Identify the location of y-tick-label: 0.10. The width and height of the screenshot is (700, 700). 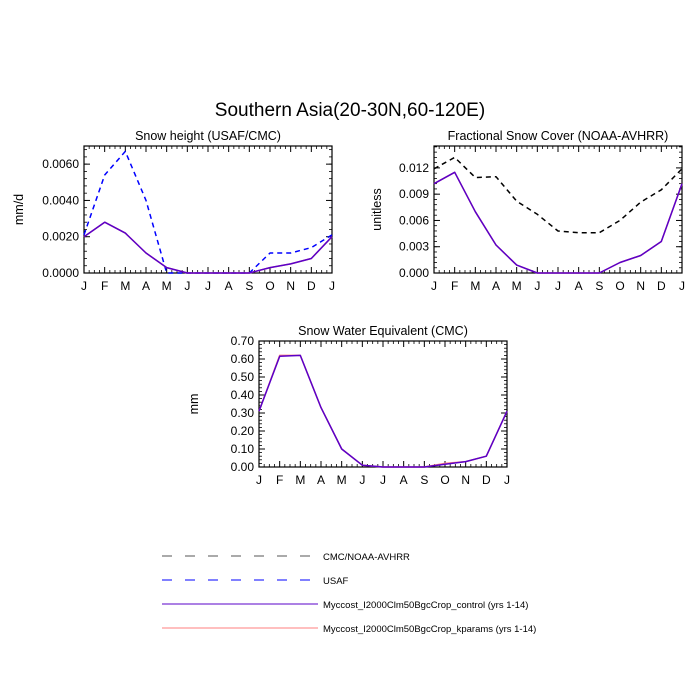
(243, 449).